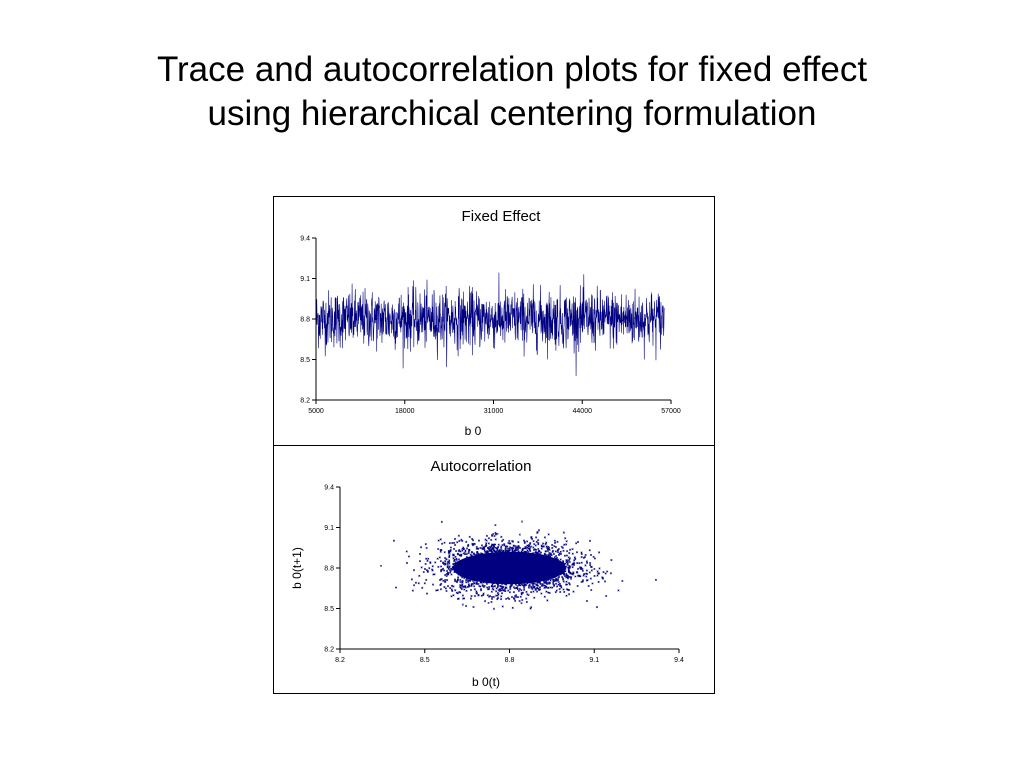  What do you see at coordinates (510, 660) in the screenshot?
I see `x-tick-label: 8.8` at bounding box center [510, 660].